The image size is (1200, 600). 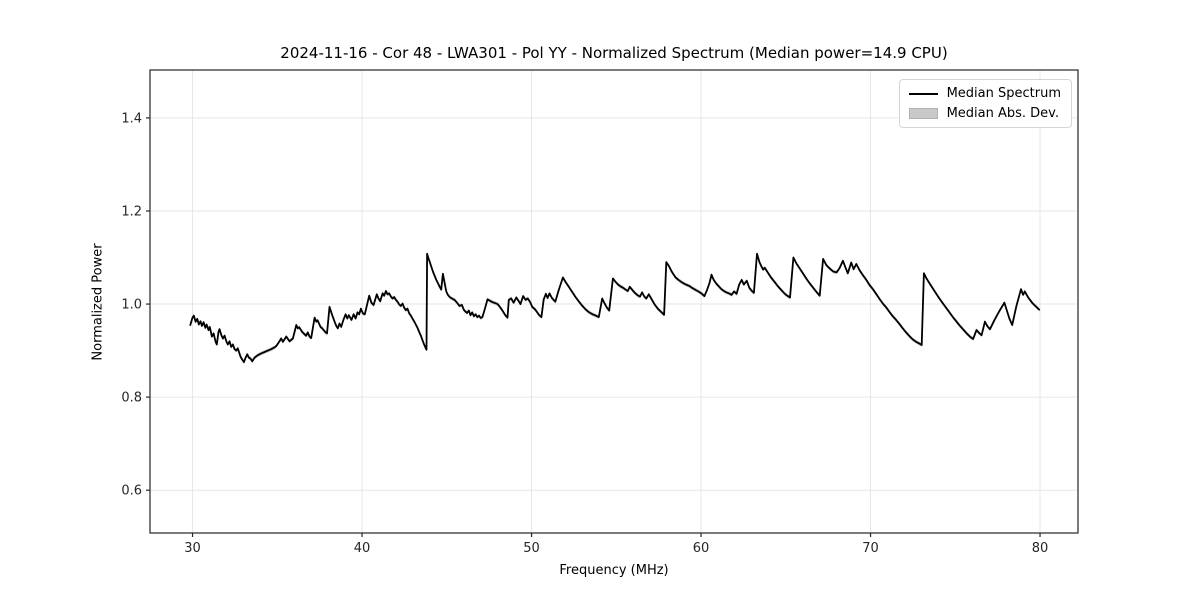 I want to click on x-tick-label: 80, so click(x=1040, y=548).